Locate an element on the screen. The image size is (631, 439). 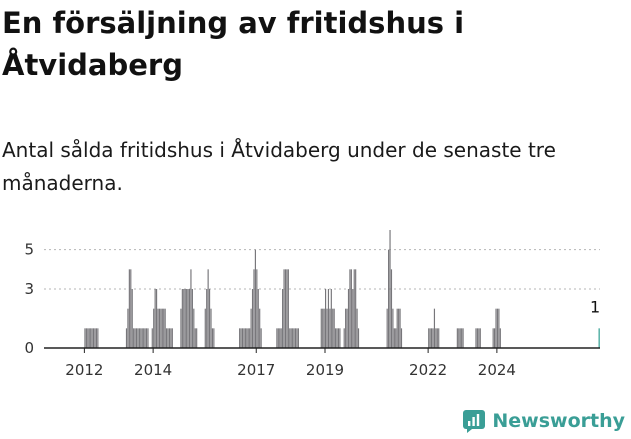
bar-highlight is located at coordinates (599, 338).